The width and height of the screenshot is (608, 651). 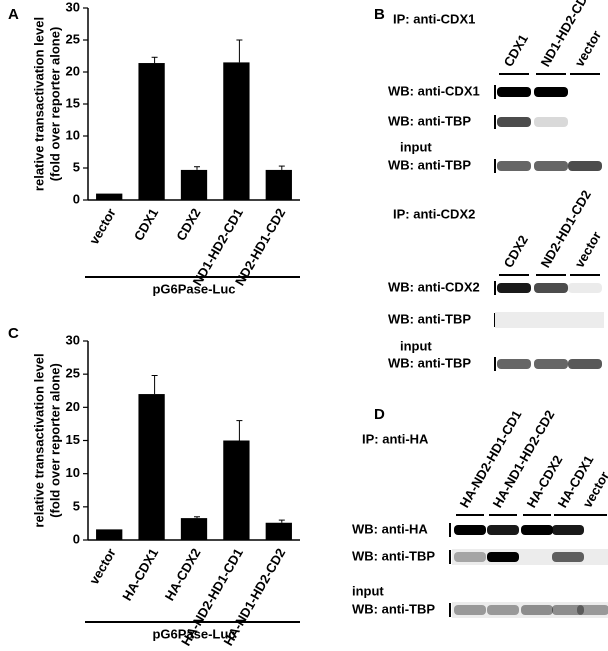 I want to click on row-label: WB: anti-CDX1, so click(x=434, y=90).